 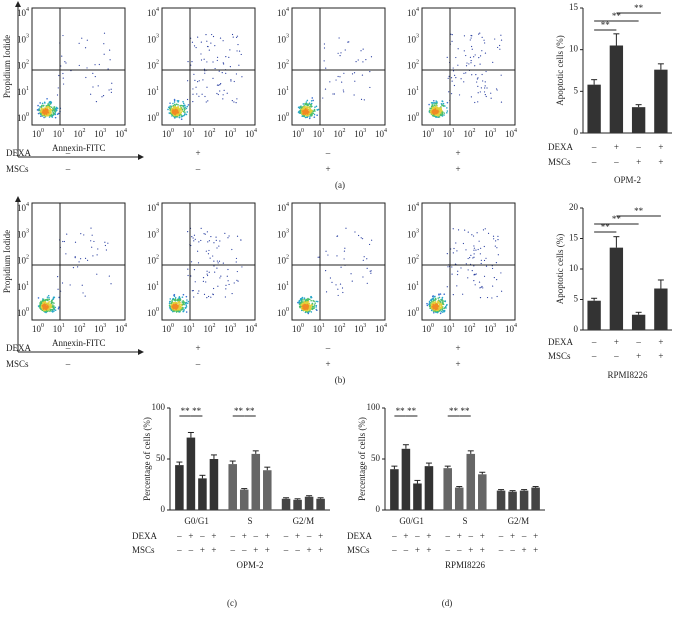 I want to click on y-axis-label: Apoptotic cells (%), so click(x=560, y=70).